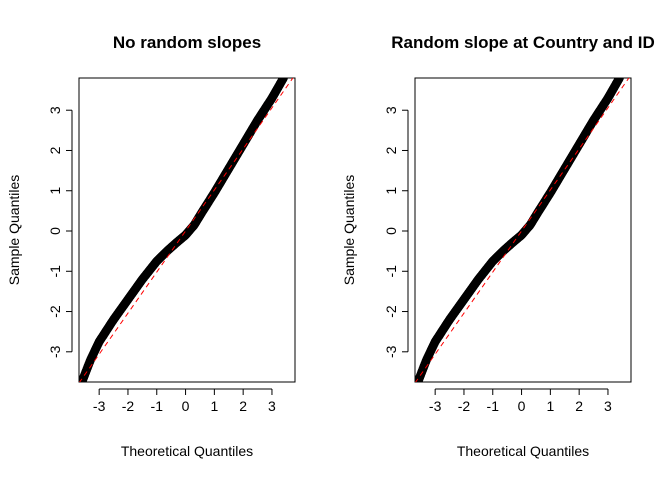 The height and width of the screenshot is (480, 672). I want to click on panel-title: Random slope at Country and ID, so click(523, 42).